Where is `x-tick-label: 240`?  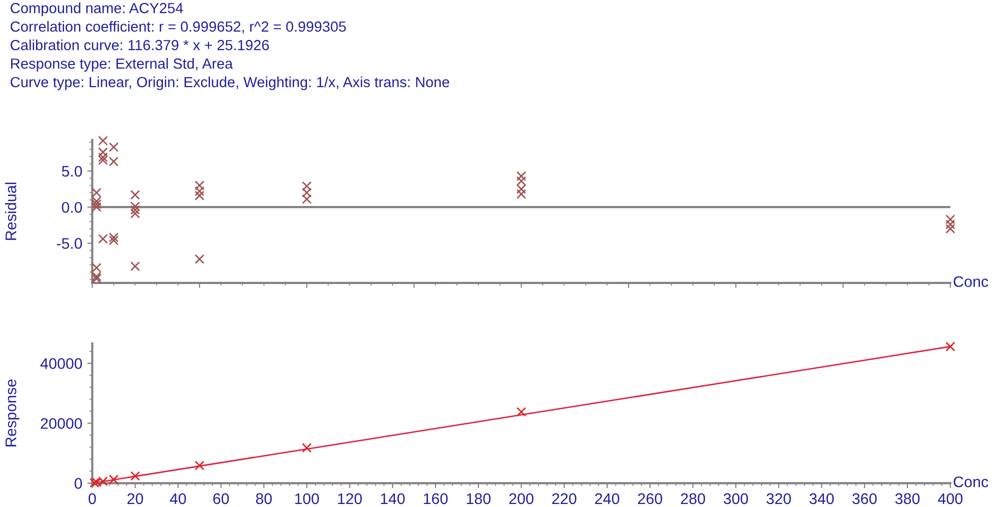
x-tick-label: 240 is located at coordinates (607, 498).